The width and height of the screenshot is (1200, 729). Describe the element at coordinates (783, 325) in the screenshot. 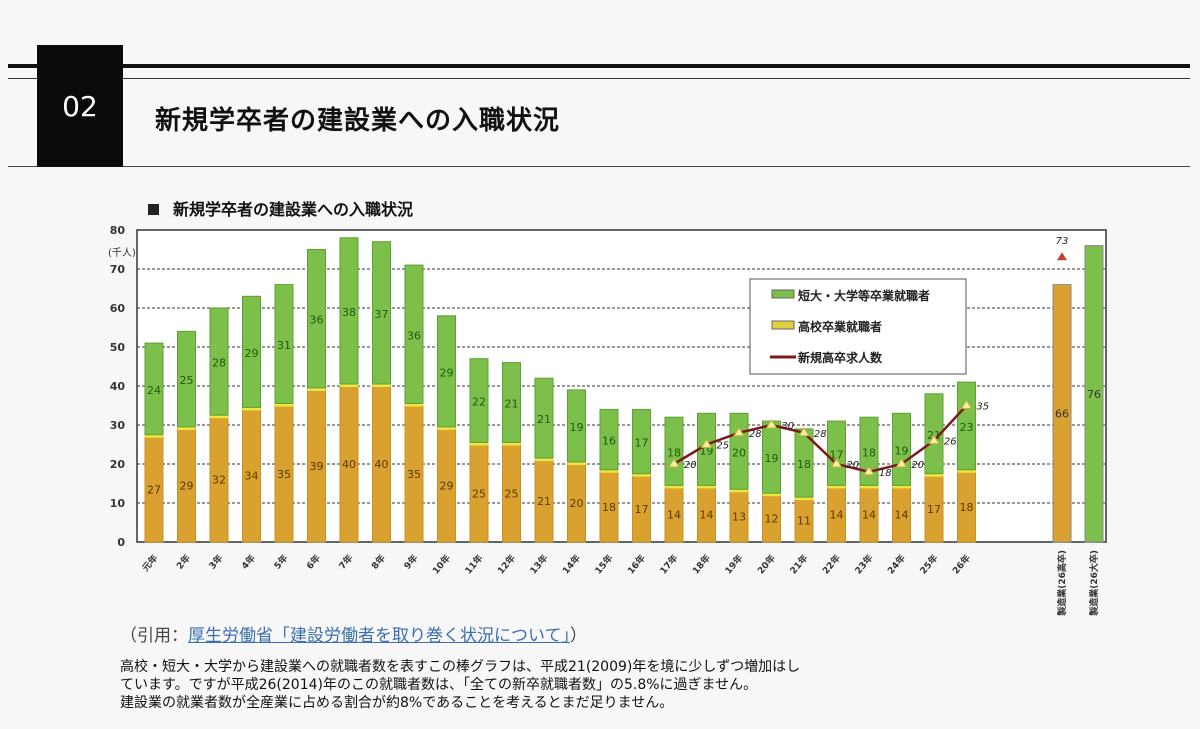

I see `legend-swatch` at that location.